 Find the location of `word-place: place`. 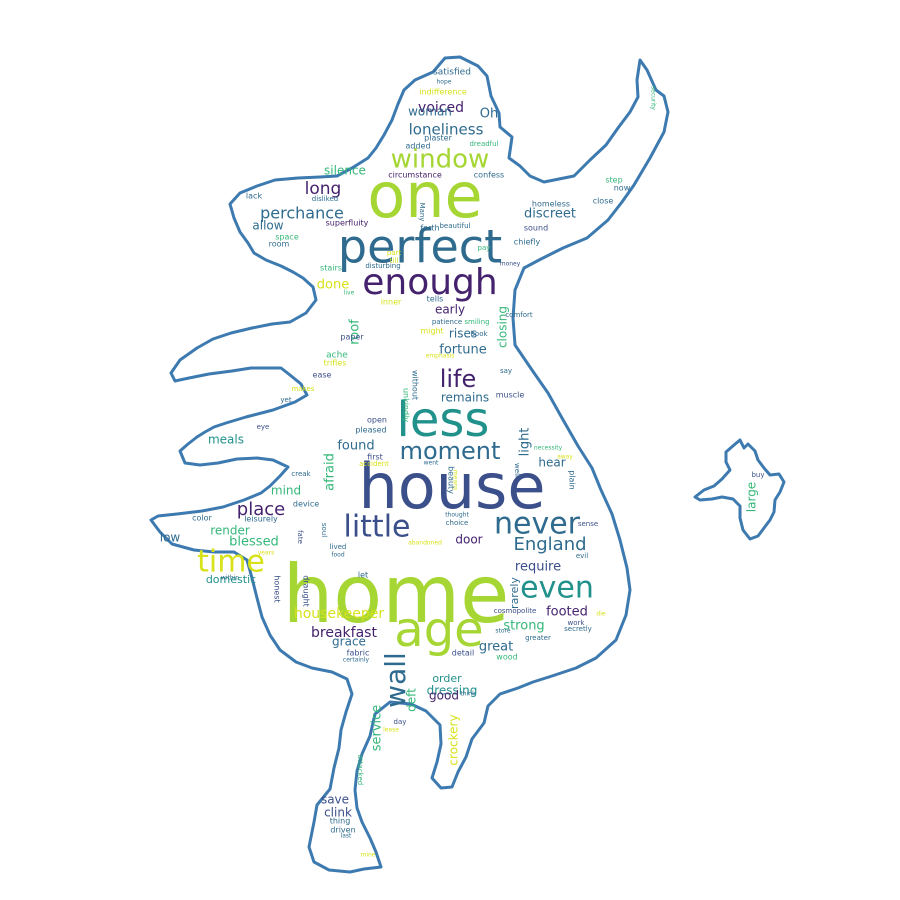

word-place: place is located at coordinates (261, 509).